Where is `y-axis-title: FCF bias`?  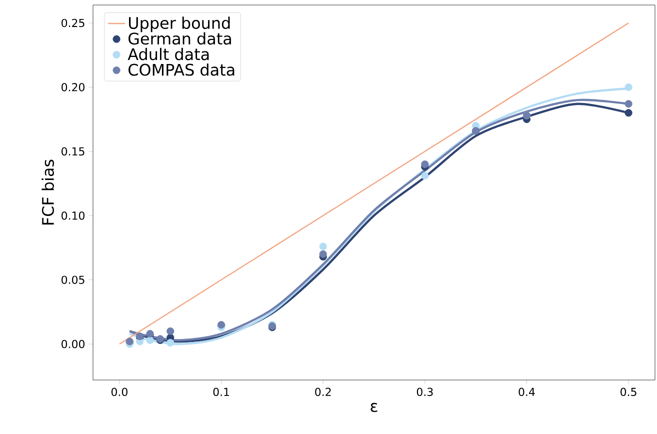 y-axis-title: FCF bias is located at coordinates (48, 192).